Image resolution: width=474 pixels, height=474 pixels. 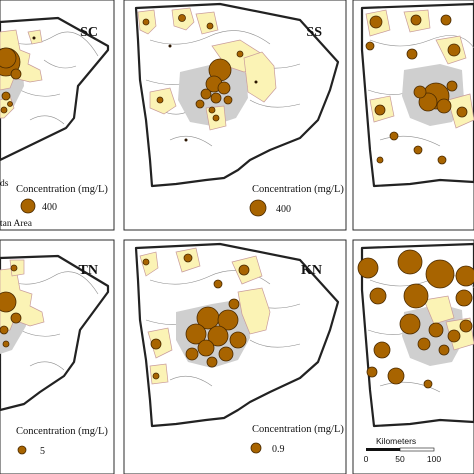 I want to click on panel-6: Kilometers 0 50 100, so click(x=415, y=353).